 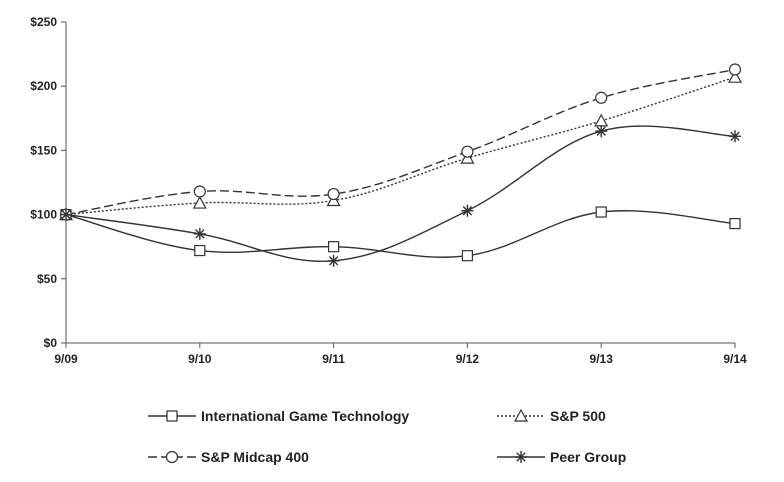 I want to click on series-international-game-technology, so click(x=400, y=234).